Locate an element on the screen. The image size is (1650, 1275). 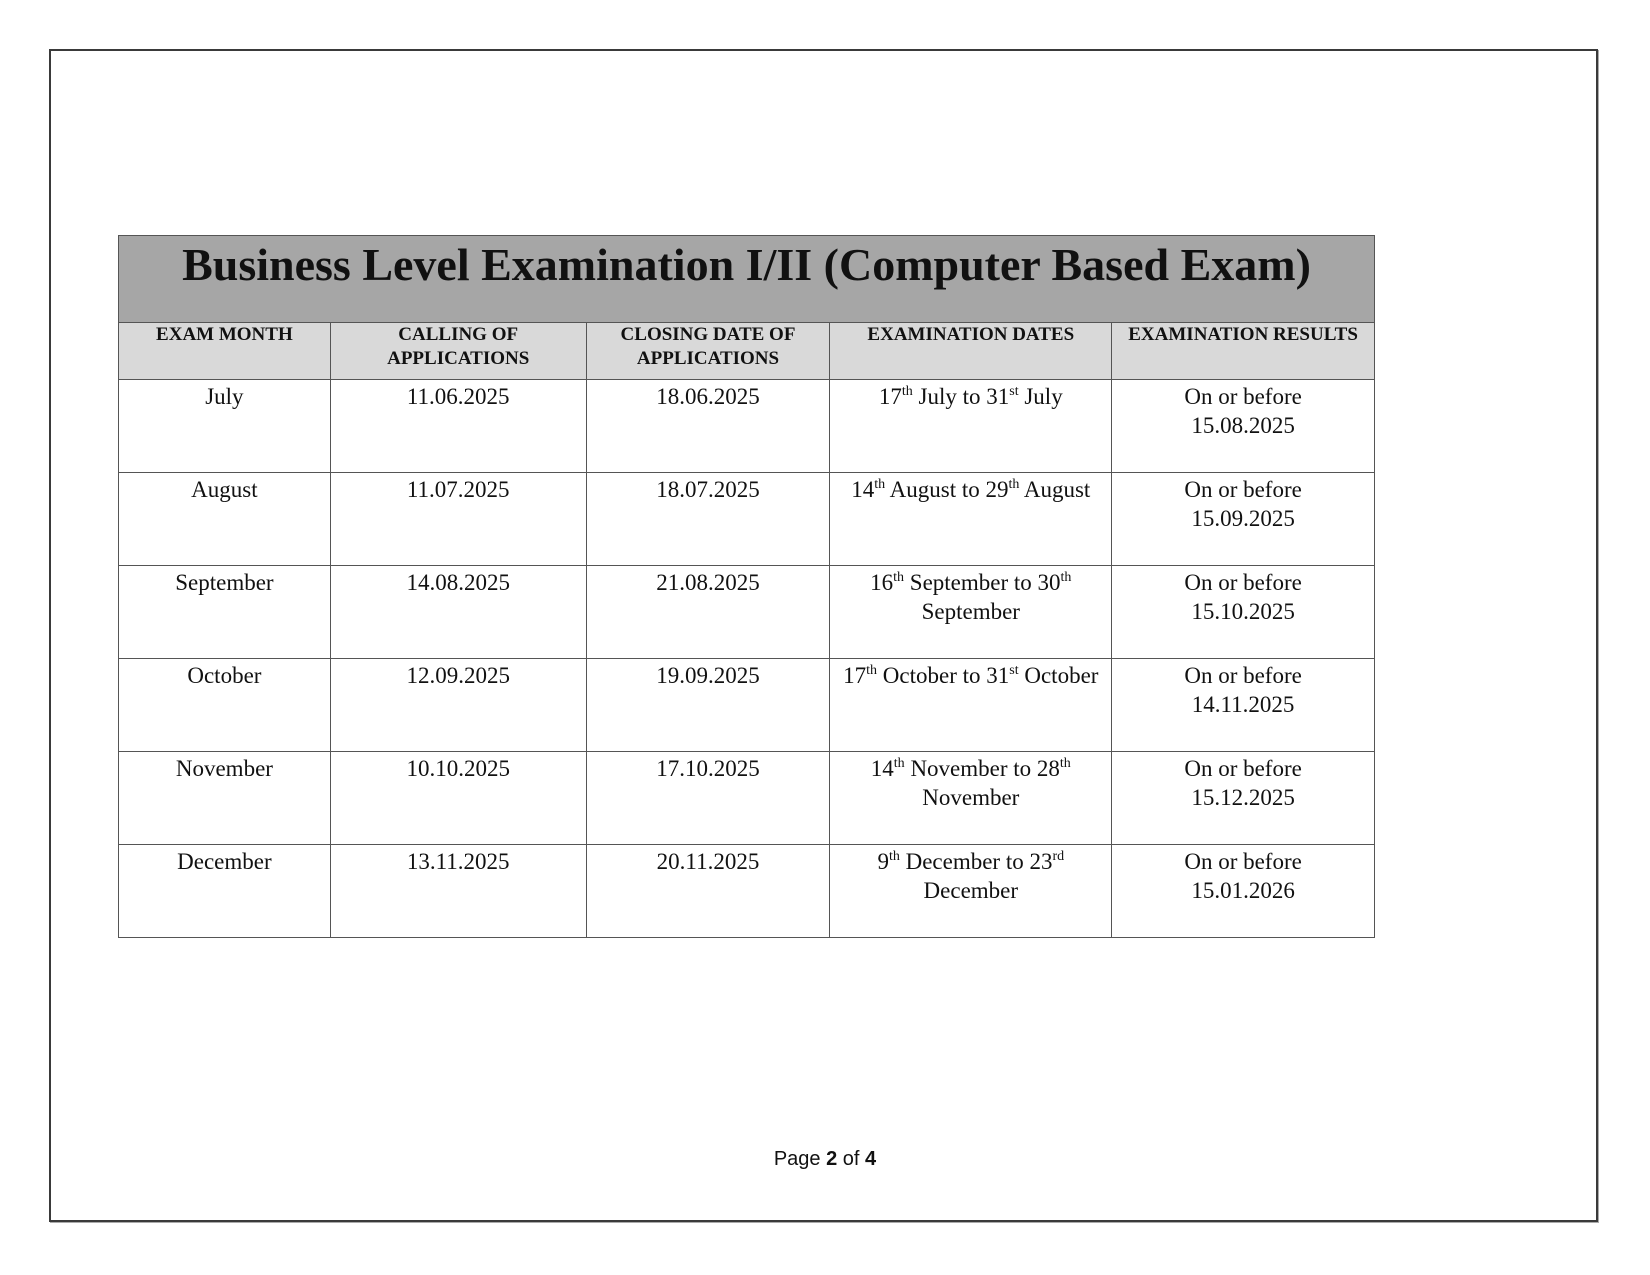
exam-results: On or before 15.08.2025 is located at coordinates (1243, 426).